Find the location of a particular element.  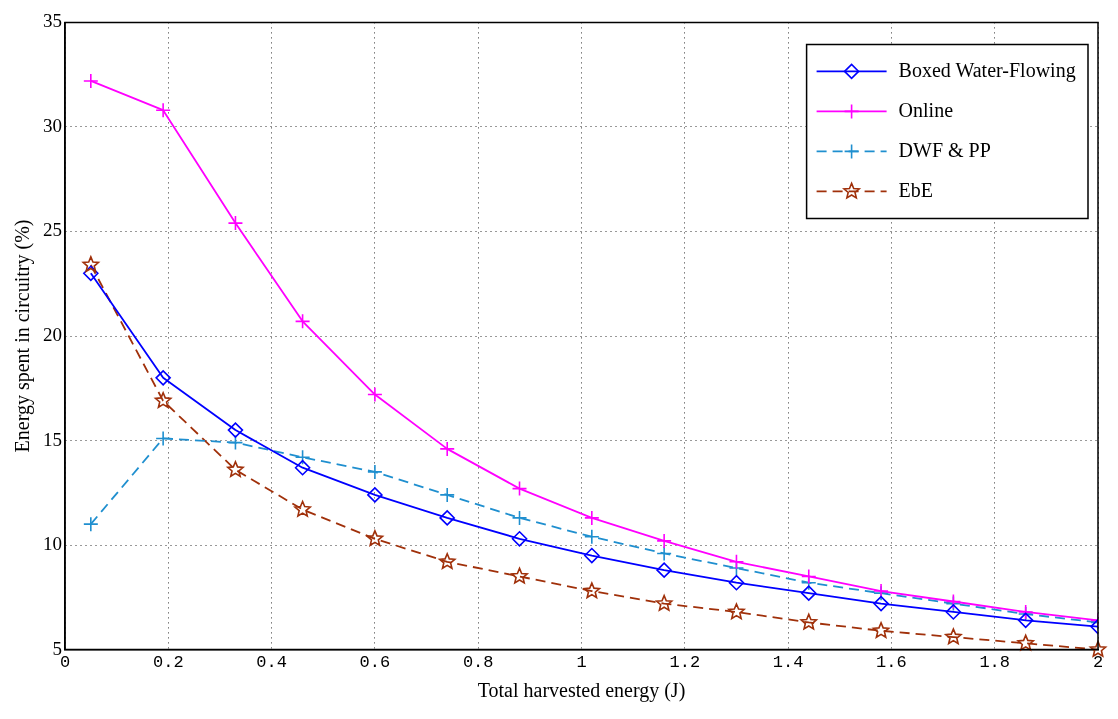

x-tick-label: 2 is located at coordinates (1098, 663).